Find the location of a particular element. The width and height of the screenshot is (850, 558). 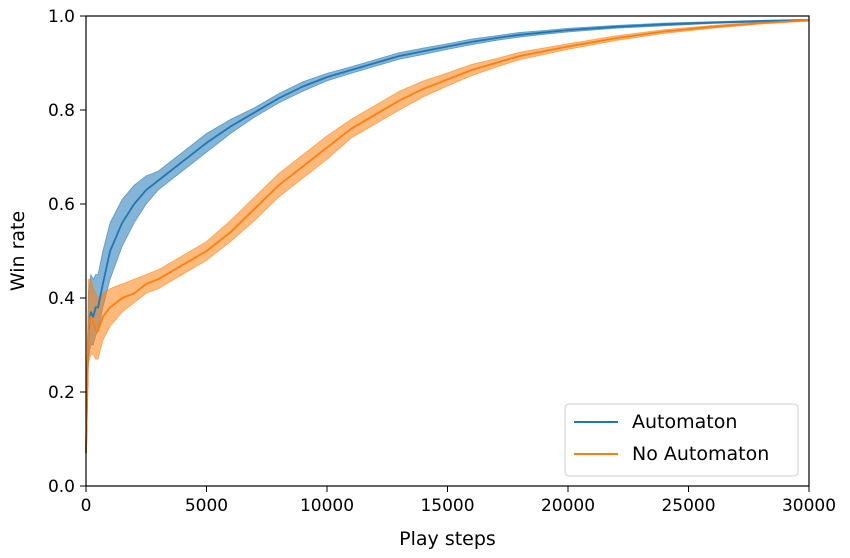

x-axis-label: Play steps is located at coordinates (447, 539).